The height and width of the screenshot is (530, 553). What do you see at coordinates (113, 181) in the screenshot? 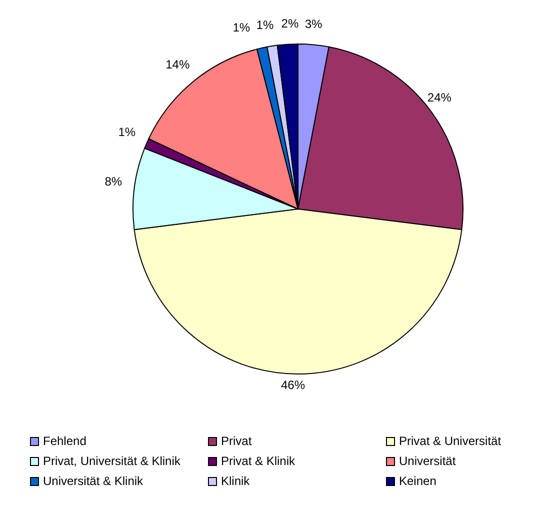
I see `data-label: 8%` at bounding box center [113, 181].